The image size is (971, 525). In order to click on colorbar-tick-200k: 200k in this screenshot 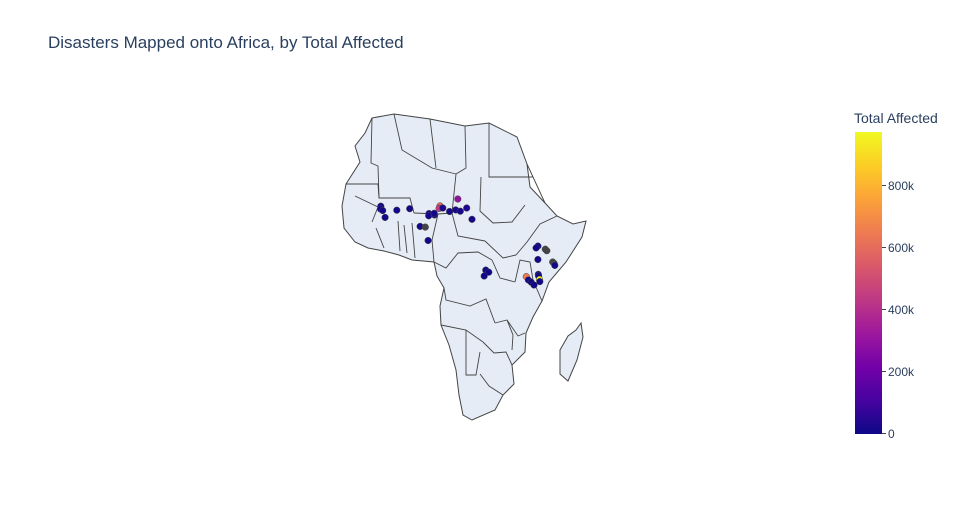, I will do `click(901, 372)`.